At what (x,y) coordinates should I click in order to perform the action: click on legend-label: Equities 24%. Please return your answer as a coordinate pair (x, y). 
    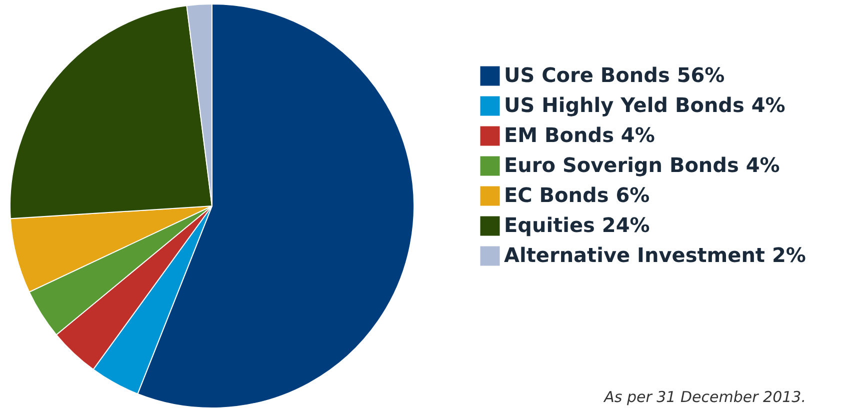
    Looking at the image, I should click on (577, 225).